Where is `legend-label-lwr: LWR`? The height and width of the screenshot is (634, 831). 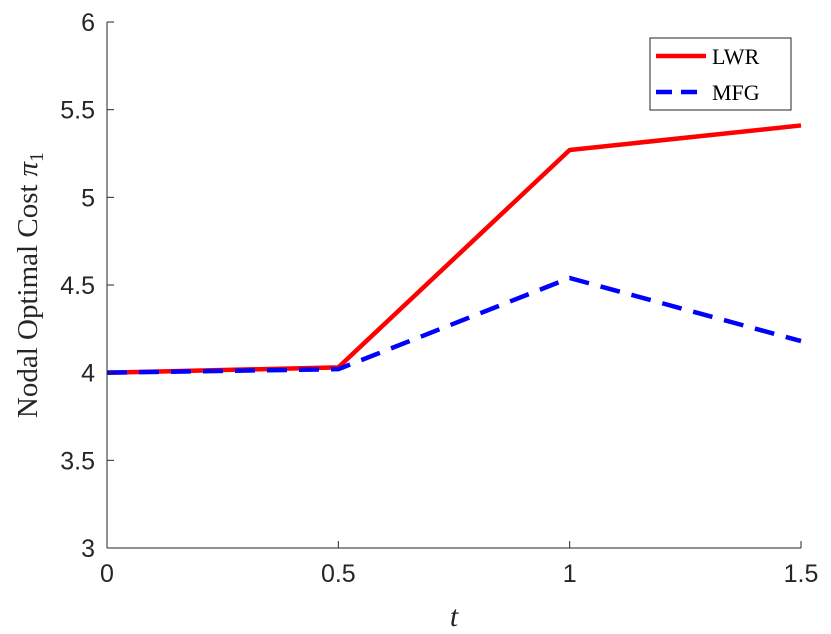
legend-label-lwr: LWR is located at coordinates (736, 56).